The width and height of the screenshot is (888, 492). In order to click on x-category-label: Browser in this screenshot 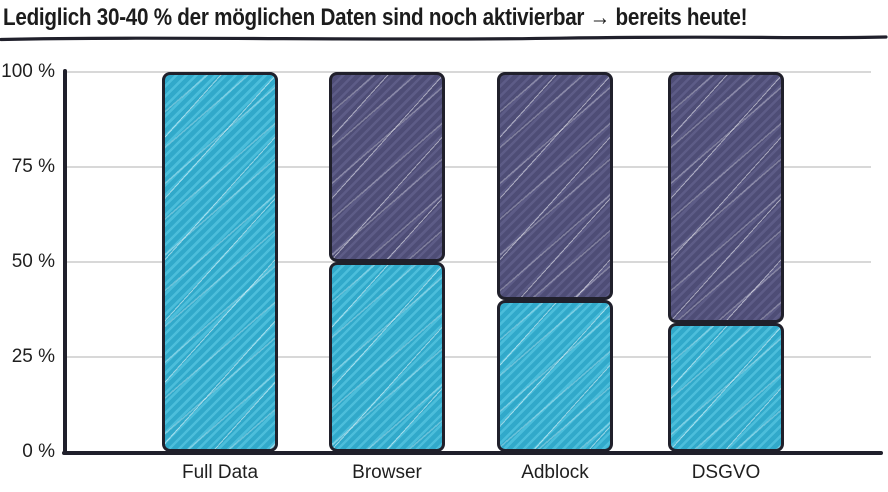, I will do `click(387, 472)`.